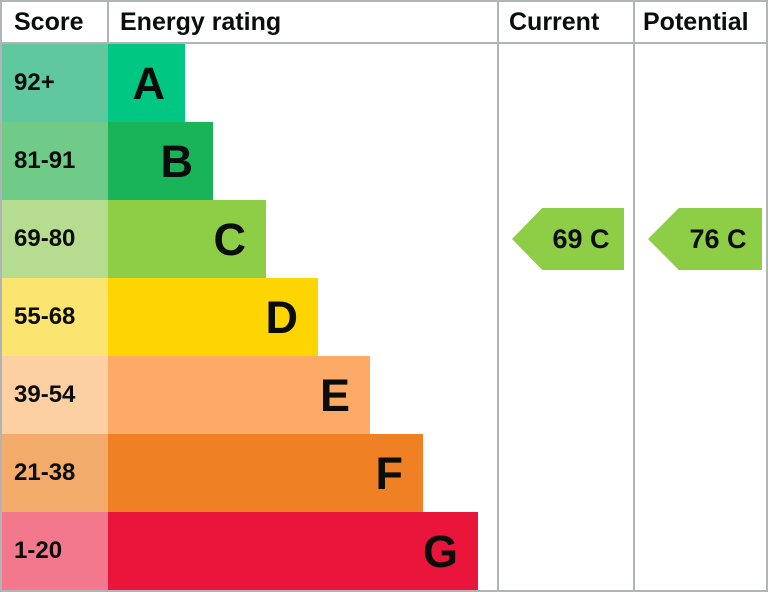 This screenshot has height=592, width=768. What do you see at coordinates (201, 21) in the screenshot?
I see `energy-rating-column-header: Energy rating` at bounding box center [201, 21].